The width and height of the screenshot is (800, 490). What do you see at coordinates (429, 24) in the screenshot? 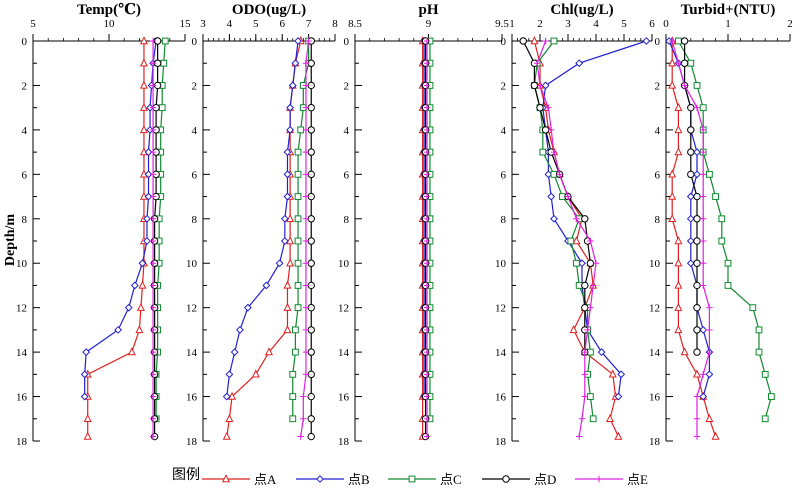
I see `x-tick-label: 9` at bounding box center [429, 24].